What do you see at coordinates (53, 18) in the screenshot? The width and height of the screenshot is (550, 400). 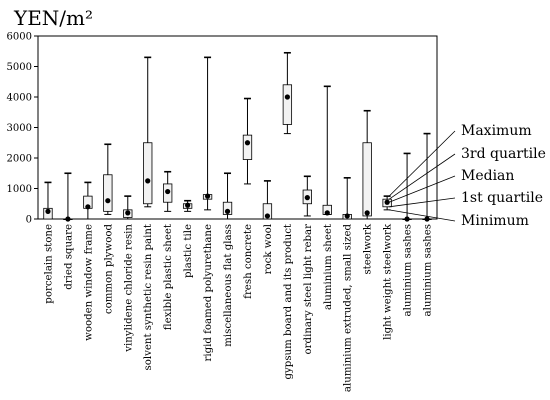 I see `unit-label: YEN/m²` at bounding box center [53, 18].